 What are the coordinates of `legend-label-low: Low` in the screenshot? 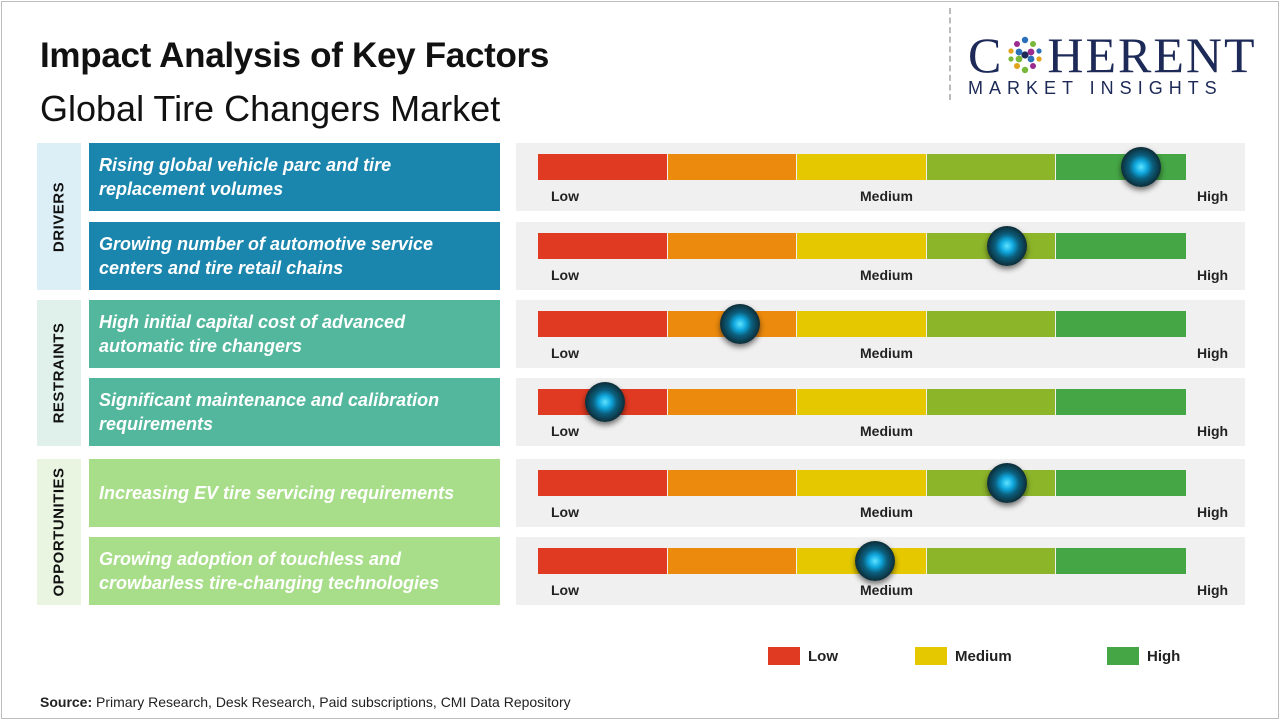 It's located at (823, 656).